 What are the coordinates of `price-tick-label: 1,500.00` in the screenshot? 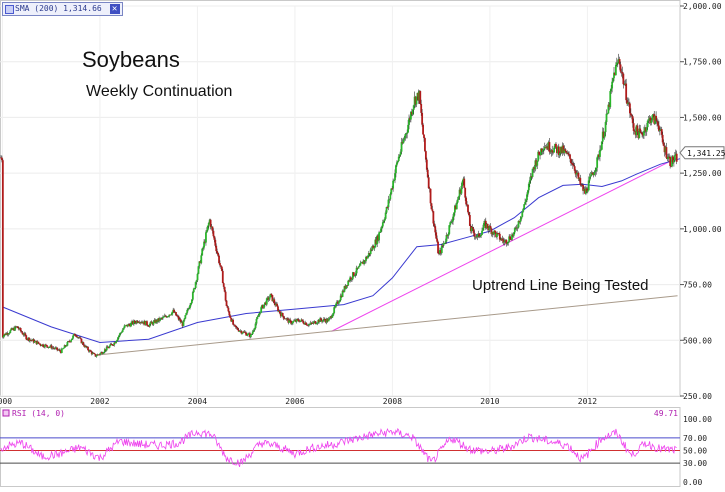 It's located at (702, 117).